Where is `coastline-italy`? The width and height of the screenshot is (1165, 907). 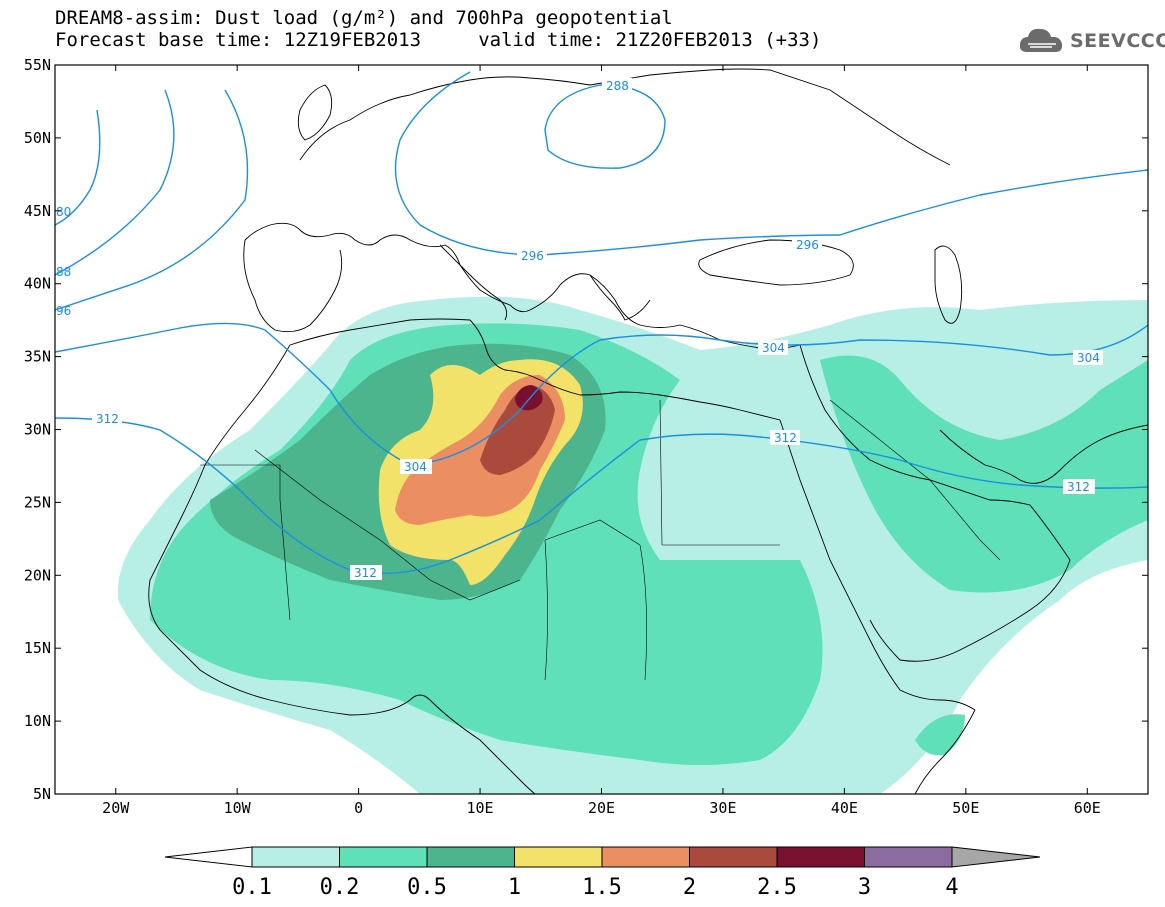
coastline-italy is located at coordinates (473, 282).